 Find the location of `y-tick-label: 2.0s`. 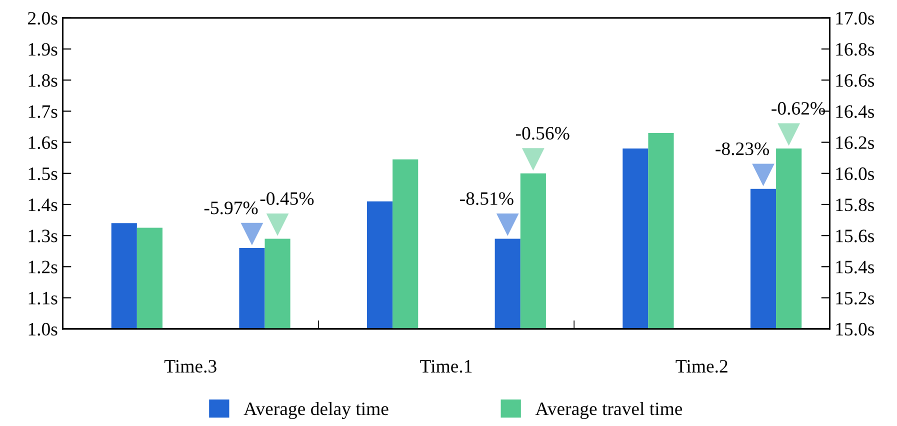

y-tick-label: 2.0s is located at coordinates (43, 18).